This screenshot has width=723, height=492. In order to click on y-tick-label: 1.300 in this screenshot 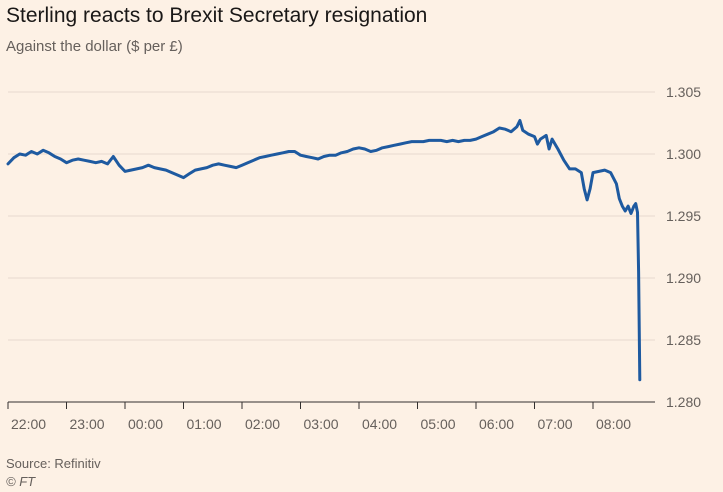, I will do `click(683, 154)`.